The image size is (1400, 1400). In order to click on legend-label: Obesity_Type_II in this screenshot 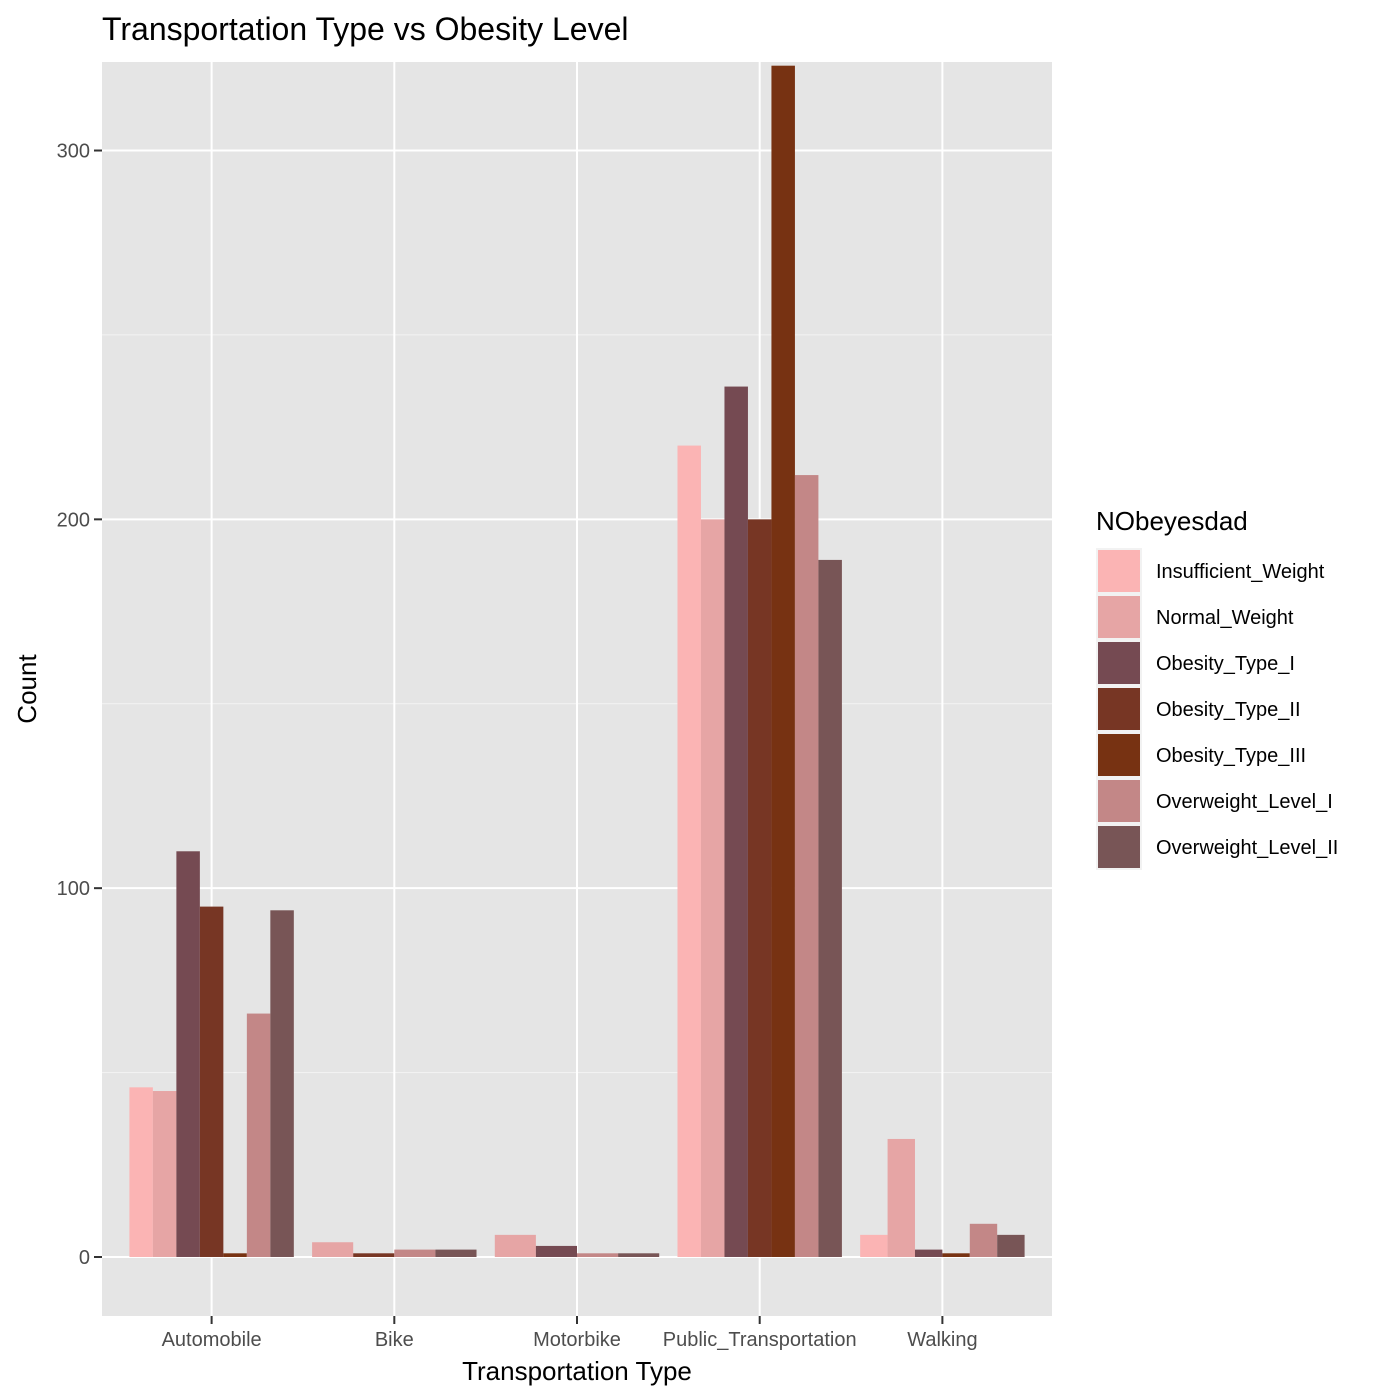, I will do `click(1228, 710)`.